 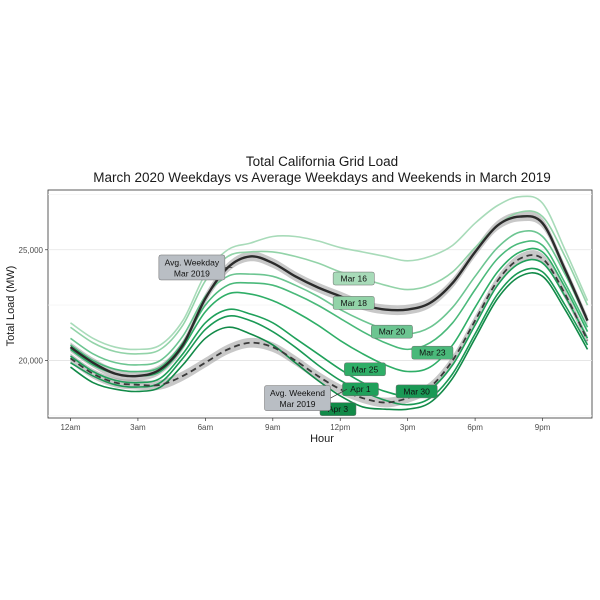 I want to click on x-axis-title: Hour, so click(x=322, y=439).